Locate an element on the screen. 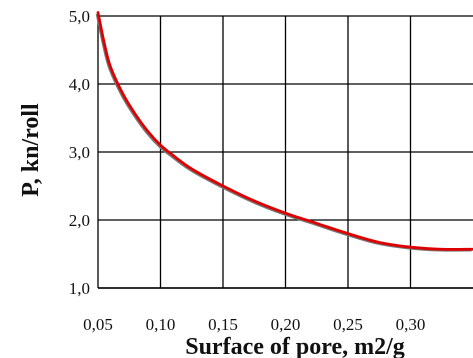 The image size is (473, 358). y-tick-label: 2,0 is located at coordinates (79, 220).